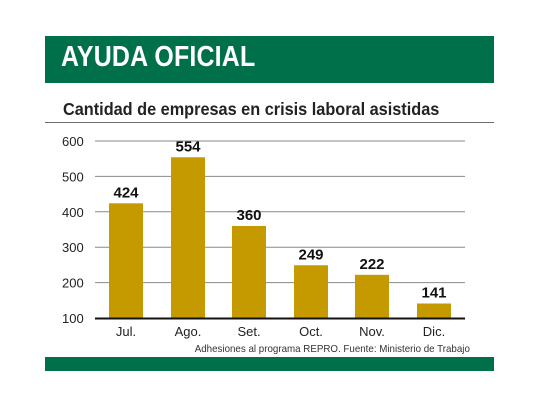 This screenshot has height=405, width=540. I want to click on y-tick-label: 400, so click(73, 212).